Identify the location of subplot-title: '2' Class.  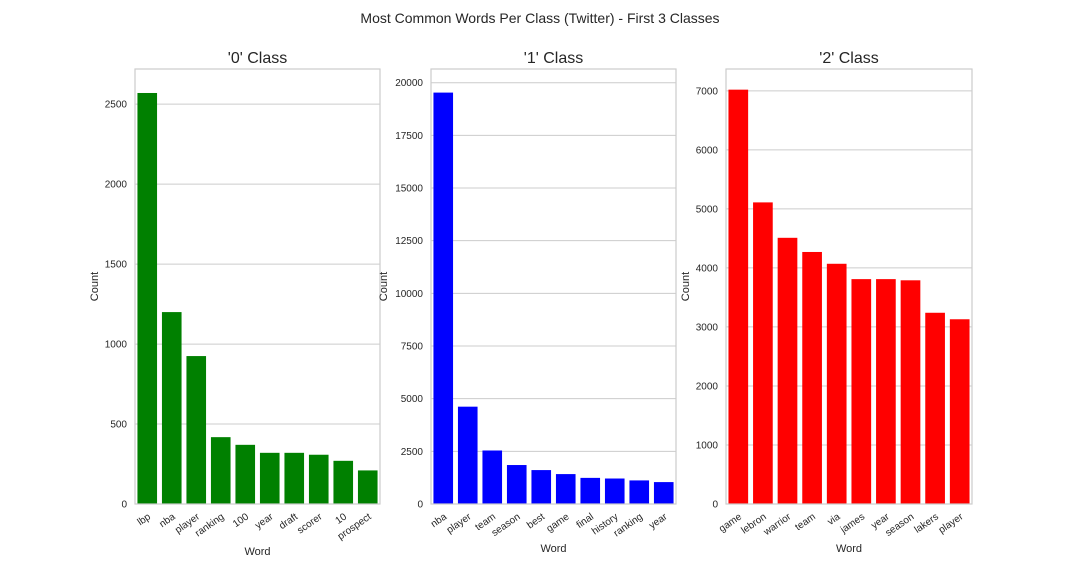
(848, 58).